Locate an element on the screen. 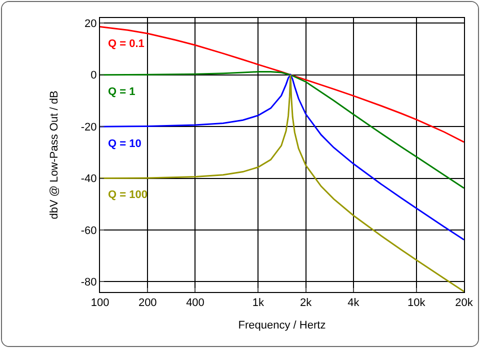 The width and height of the screenshot is (480, 348). x-tick-label: 4k is located at coordinates (354, 303).